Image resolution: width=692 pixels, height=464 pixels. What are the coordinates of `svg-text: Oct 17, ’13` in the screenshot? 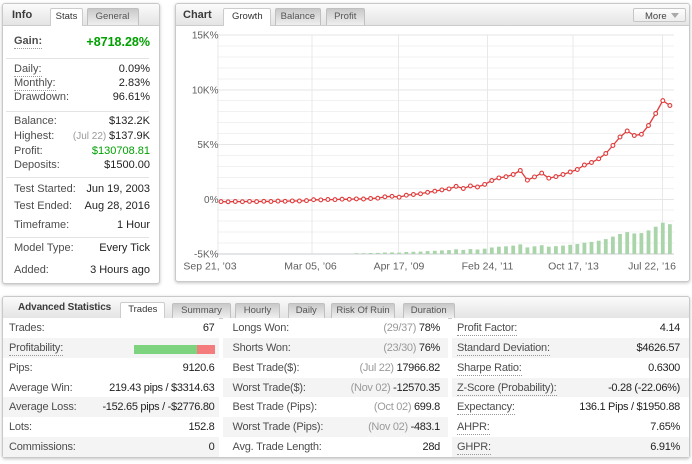 It's located at (573, 267).